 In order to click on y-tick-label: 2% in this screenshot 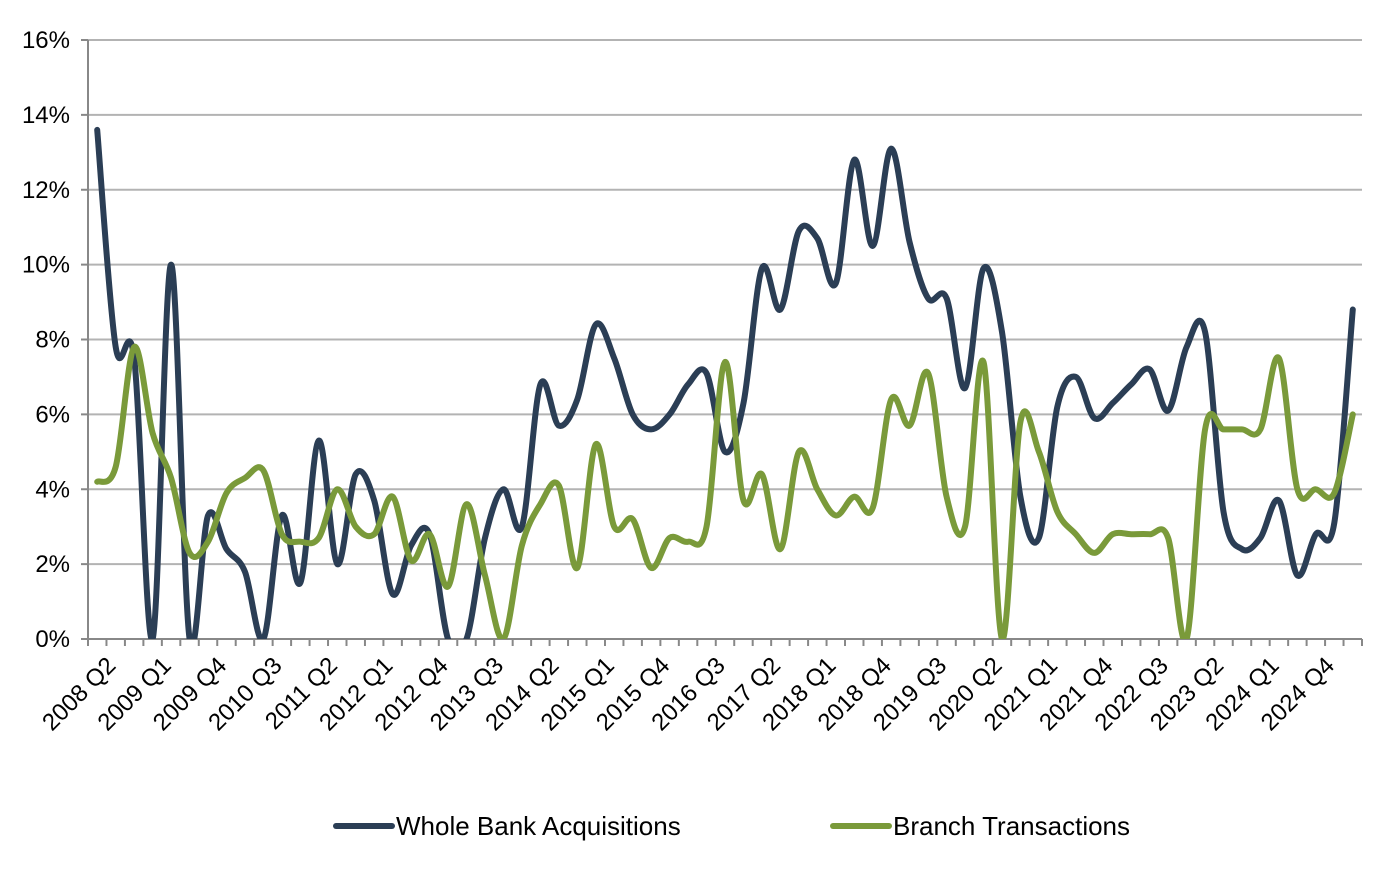, I will do `click(52, 564)`.